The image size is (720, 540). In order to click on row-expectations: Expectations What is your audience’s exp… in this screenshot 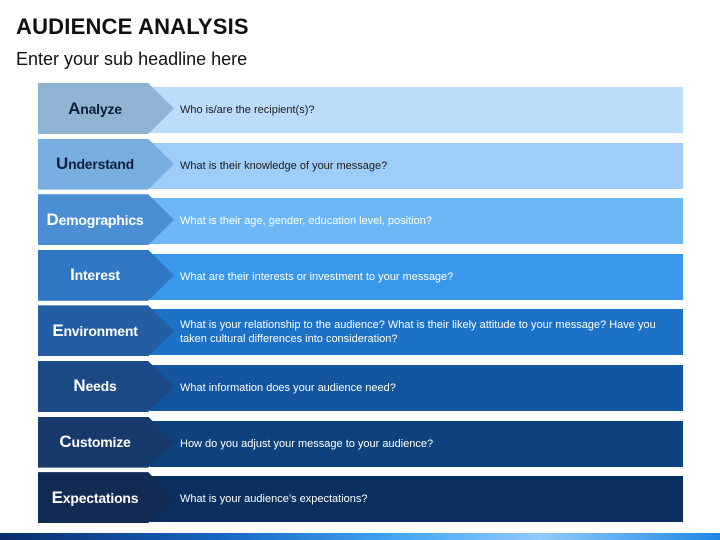, I will do `click(360, 498)`.